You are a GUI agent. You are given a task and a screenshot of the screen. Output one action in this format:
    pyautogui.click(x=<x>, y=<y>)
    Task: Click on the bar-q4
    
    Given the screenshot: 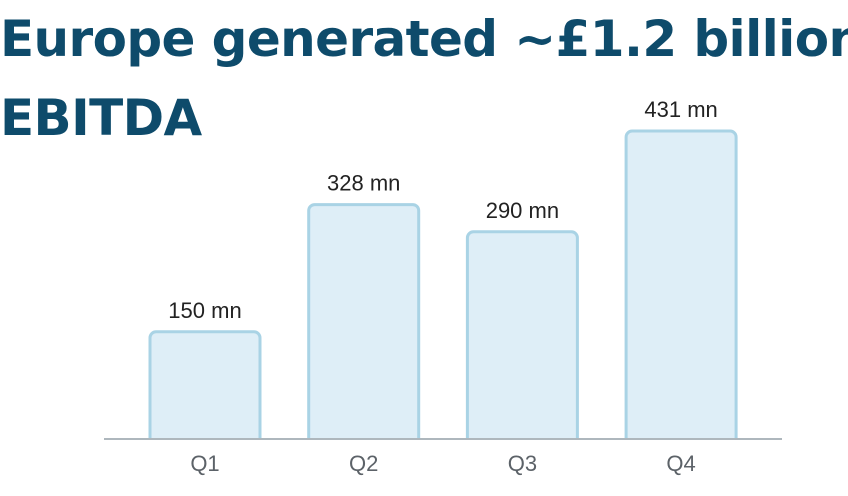 What is the action you would take?
    pyautogui.click(x=681, y=288)
    